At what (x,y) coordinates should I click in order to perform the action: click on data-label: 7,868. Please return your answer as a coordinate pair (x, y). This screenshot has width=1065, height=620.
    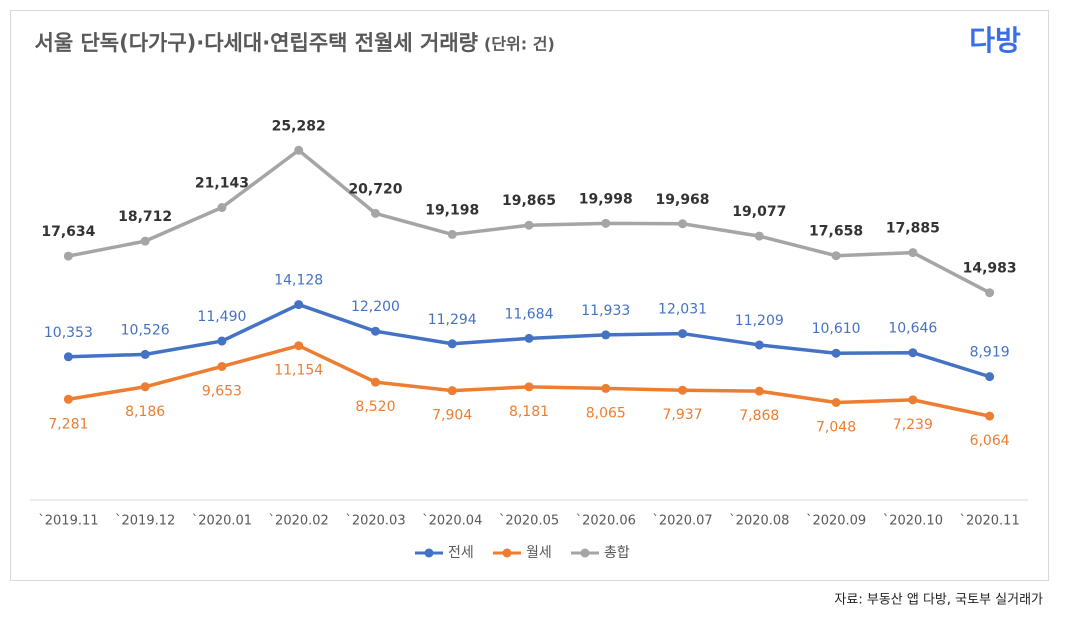
    Looking at the image, I should click on (759, 416).